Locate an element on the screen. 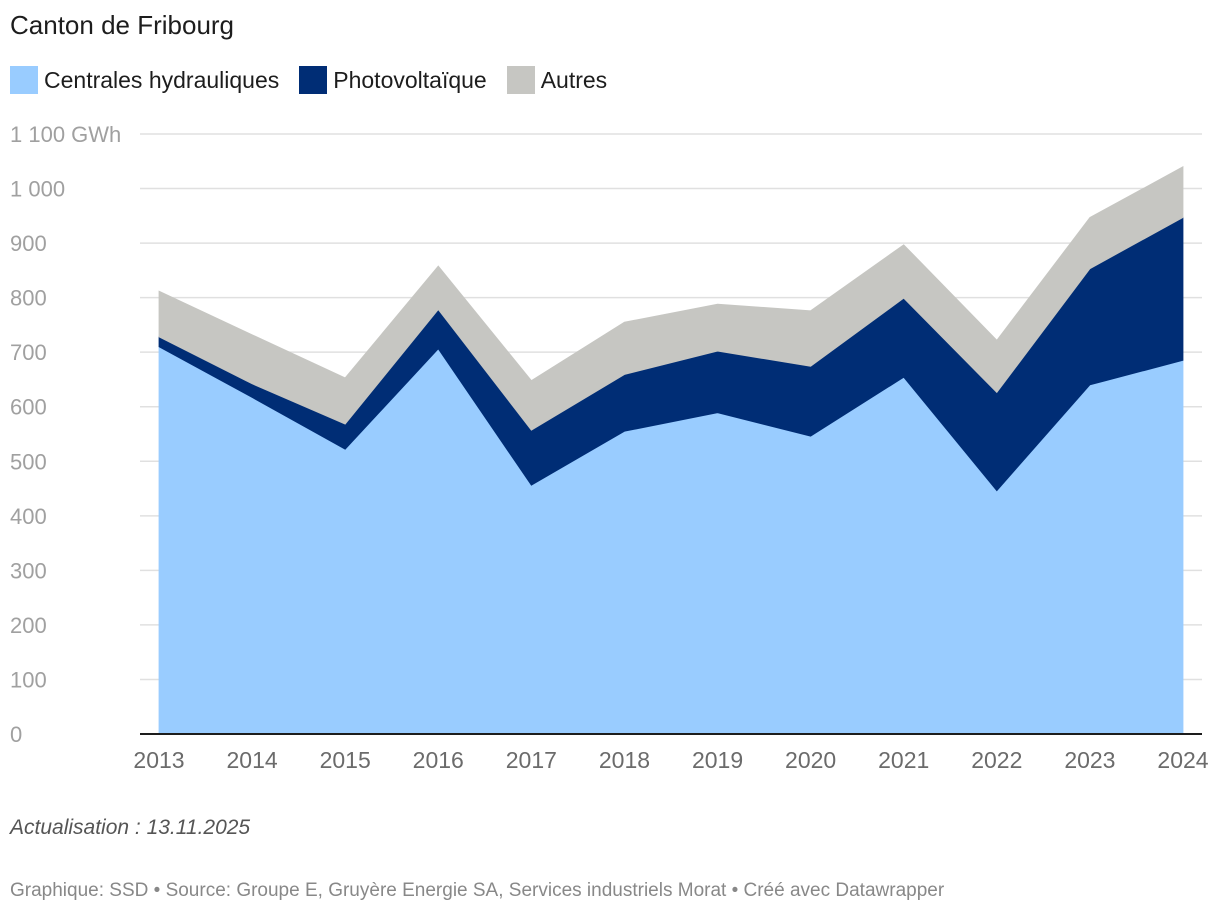 This screenshot has height=916, width=1220. x-tick-label: 2023 is located at coordinates (1089, 760).